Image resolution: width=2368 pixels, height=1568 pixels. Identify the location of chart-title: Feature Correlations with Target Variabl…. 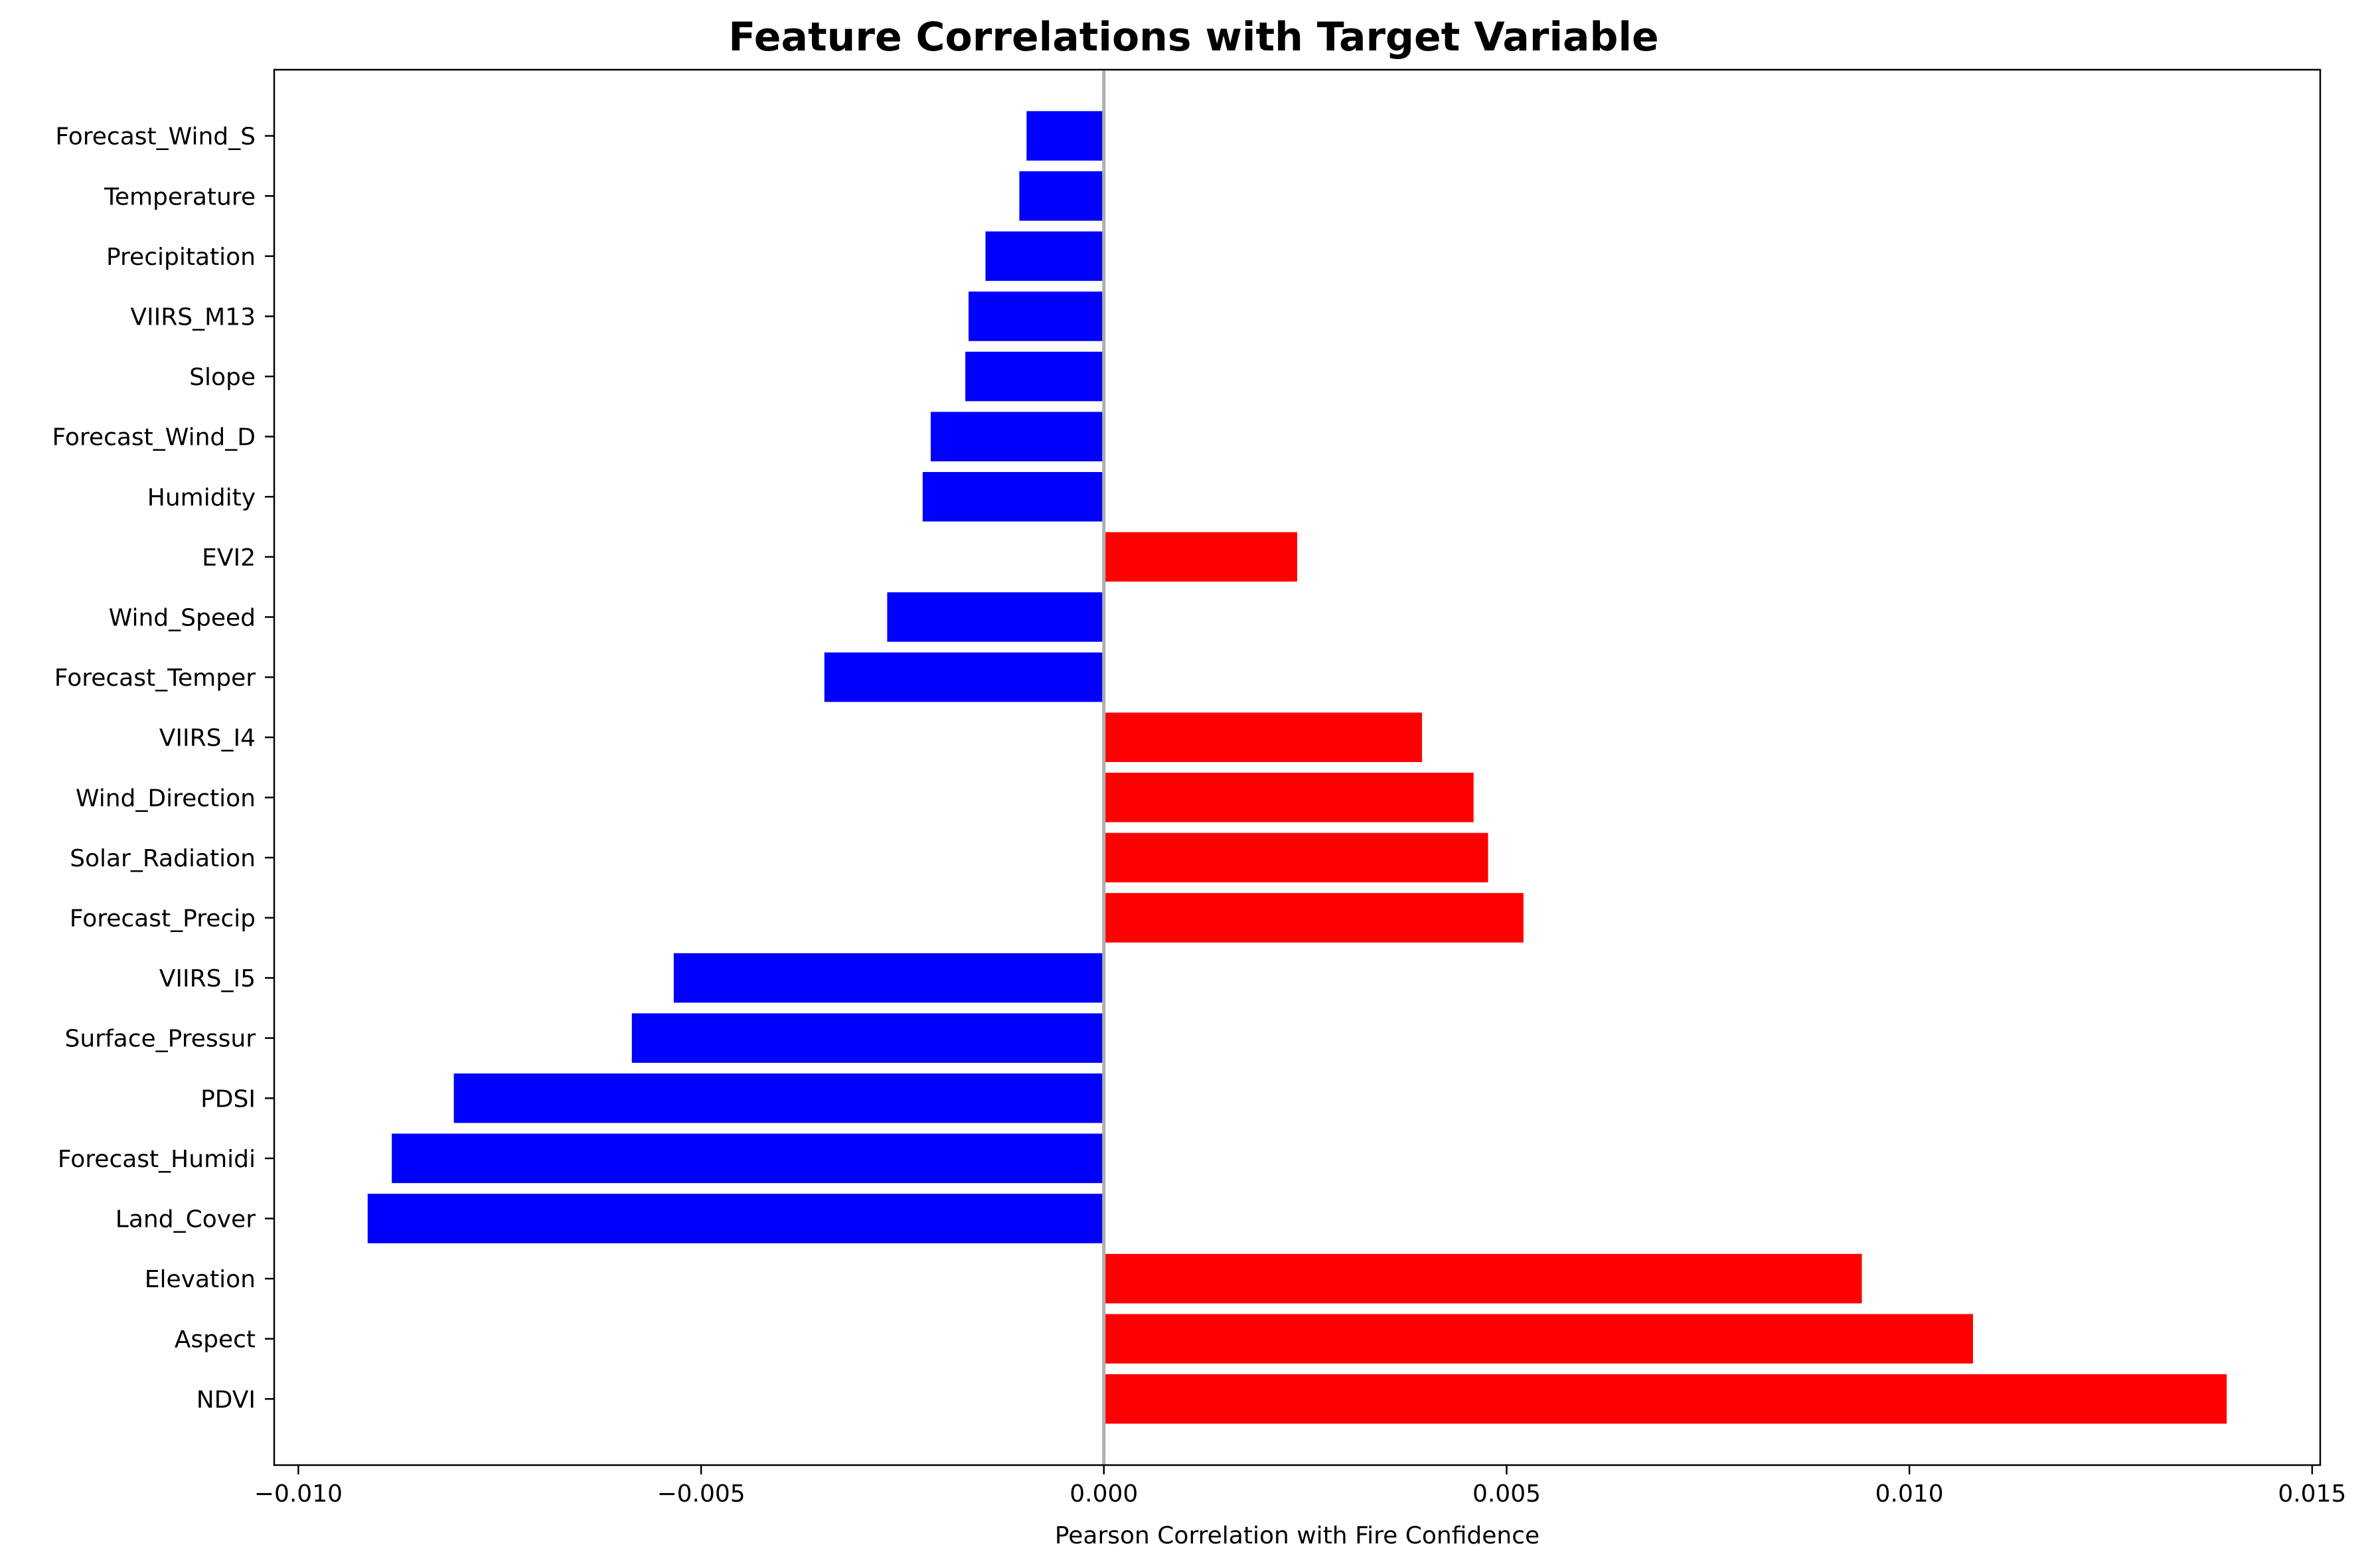
(1193, 37).